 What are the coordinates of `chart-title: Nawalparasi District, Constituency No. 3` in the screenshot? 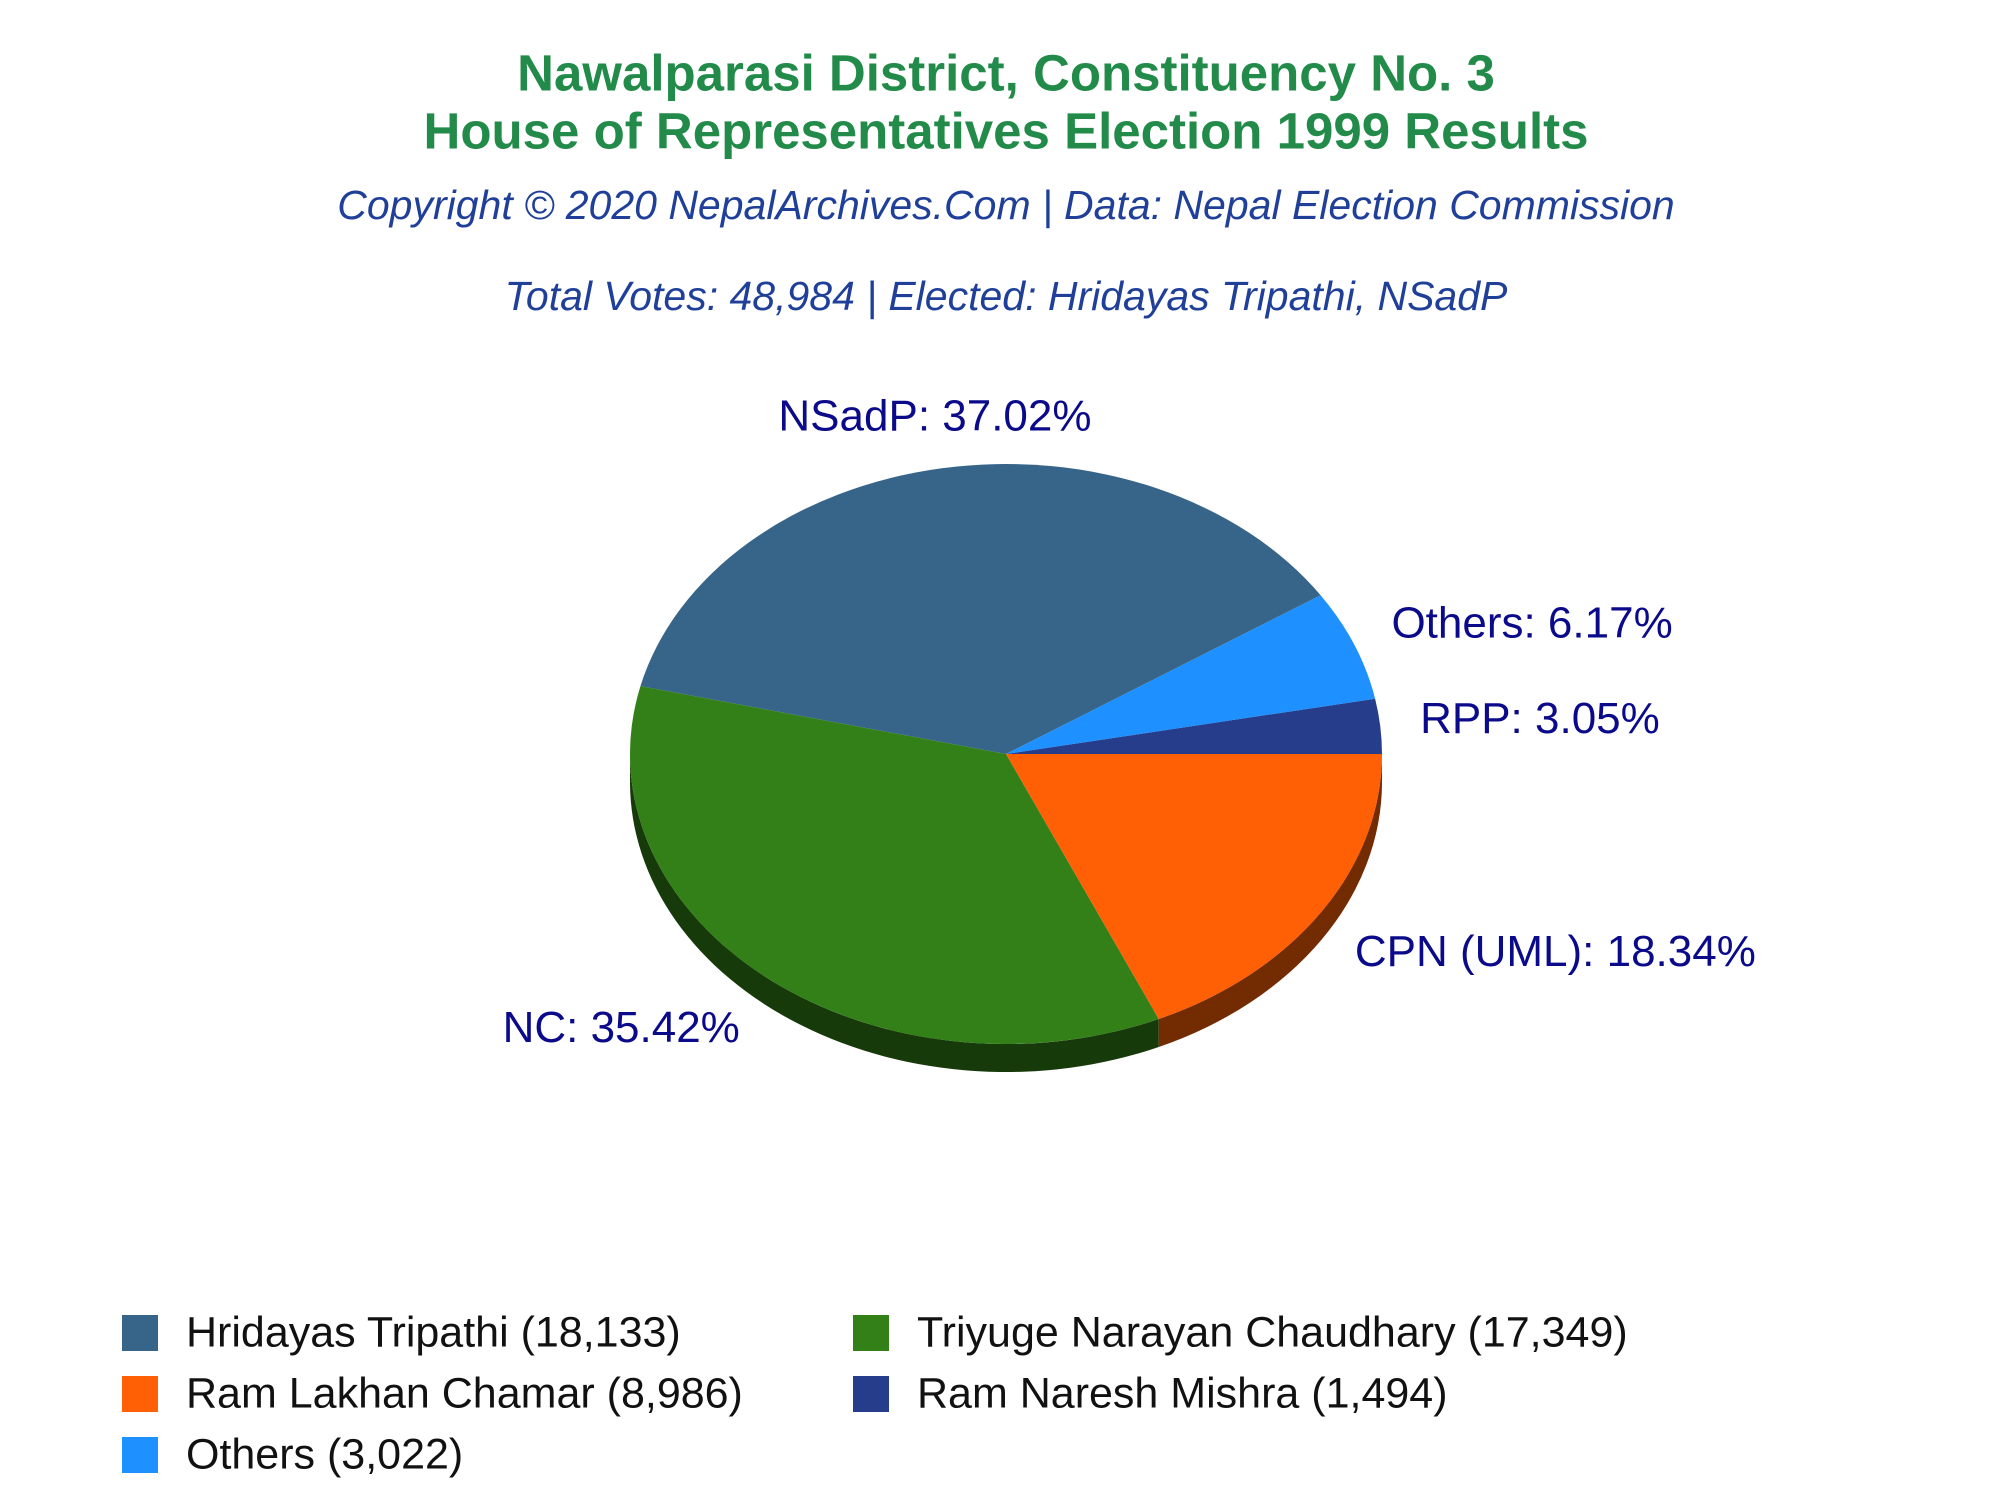 It's located at (1006, 72).